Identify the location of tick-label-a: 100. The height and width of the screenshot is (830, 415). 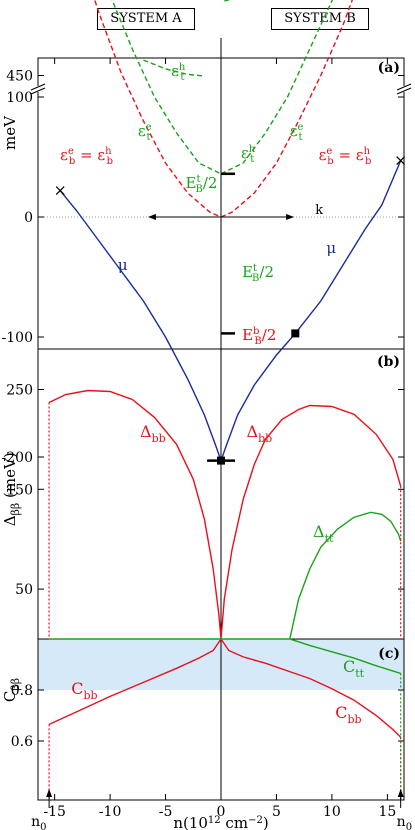
(19, 98).